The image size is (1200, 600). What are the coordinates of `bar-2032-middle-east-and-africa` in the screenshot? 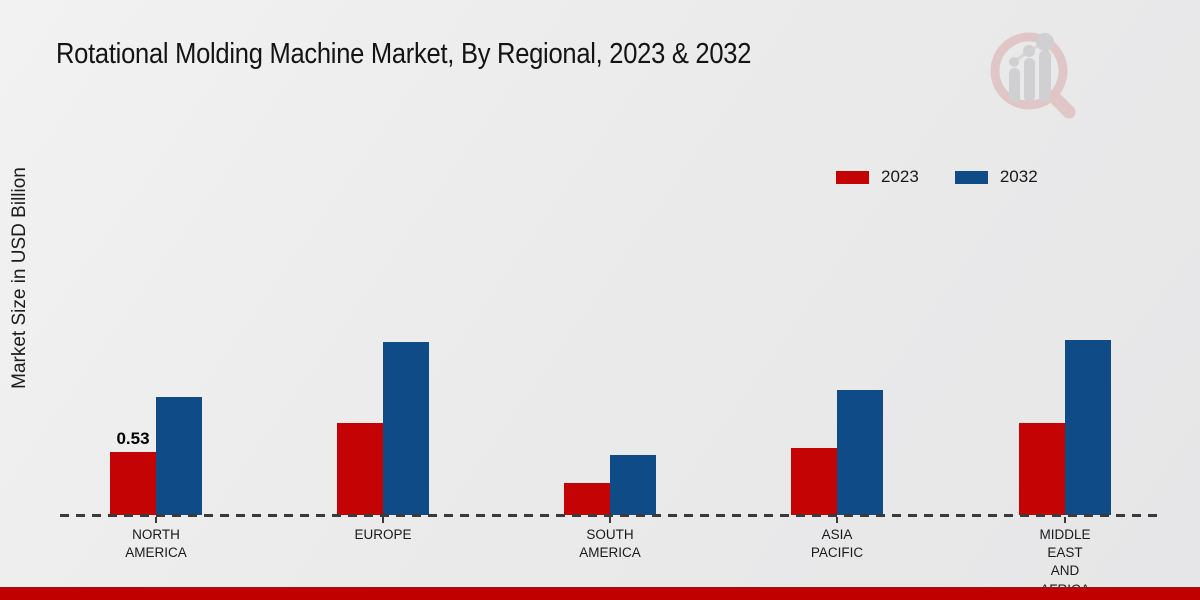 It's located at (1088, 427).